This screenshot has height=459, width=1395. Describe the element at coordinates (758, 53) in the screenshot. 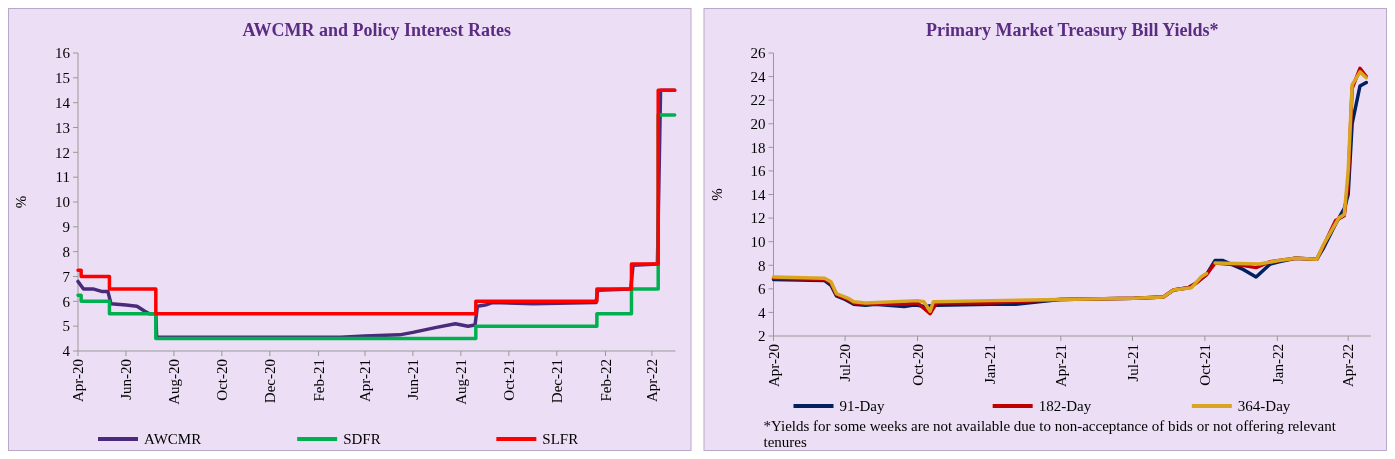

I see `y-tick-label: 26` at that location.